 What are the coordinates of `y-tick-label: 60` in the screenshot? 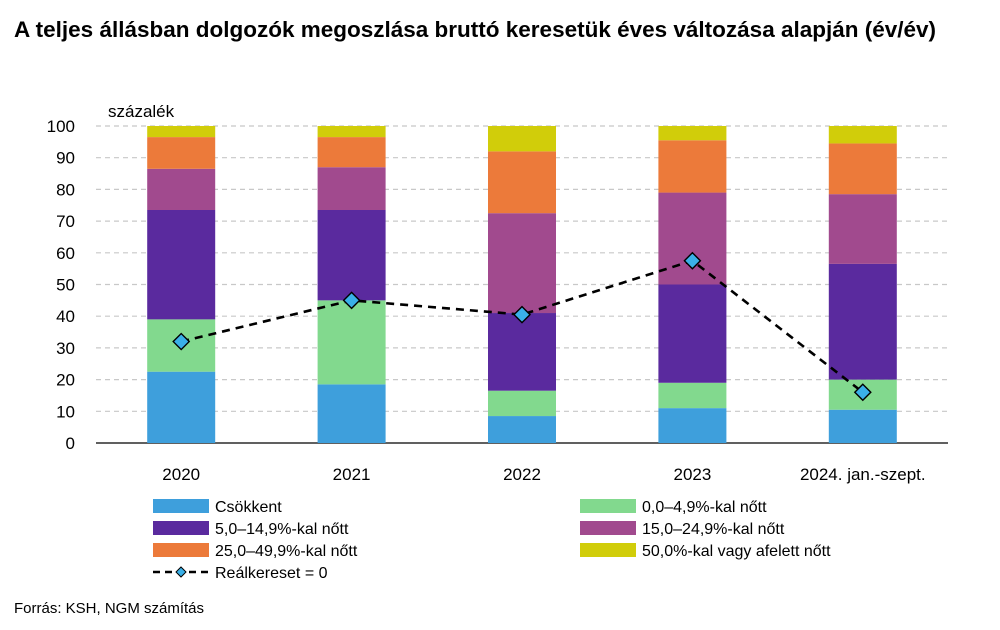 It's located at (65, 253).